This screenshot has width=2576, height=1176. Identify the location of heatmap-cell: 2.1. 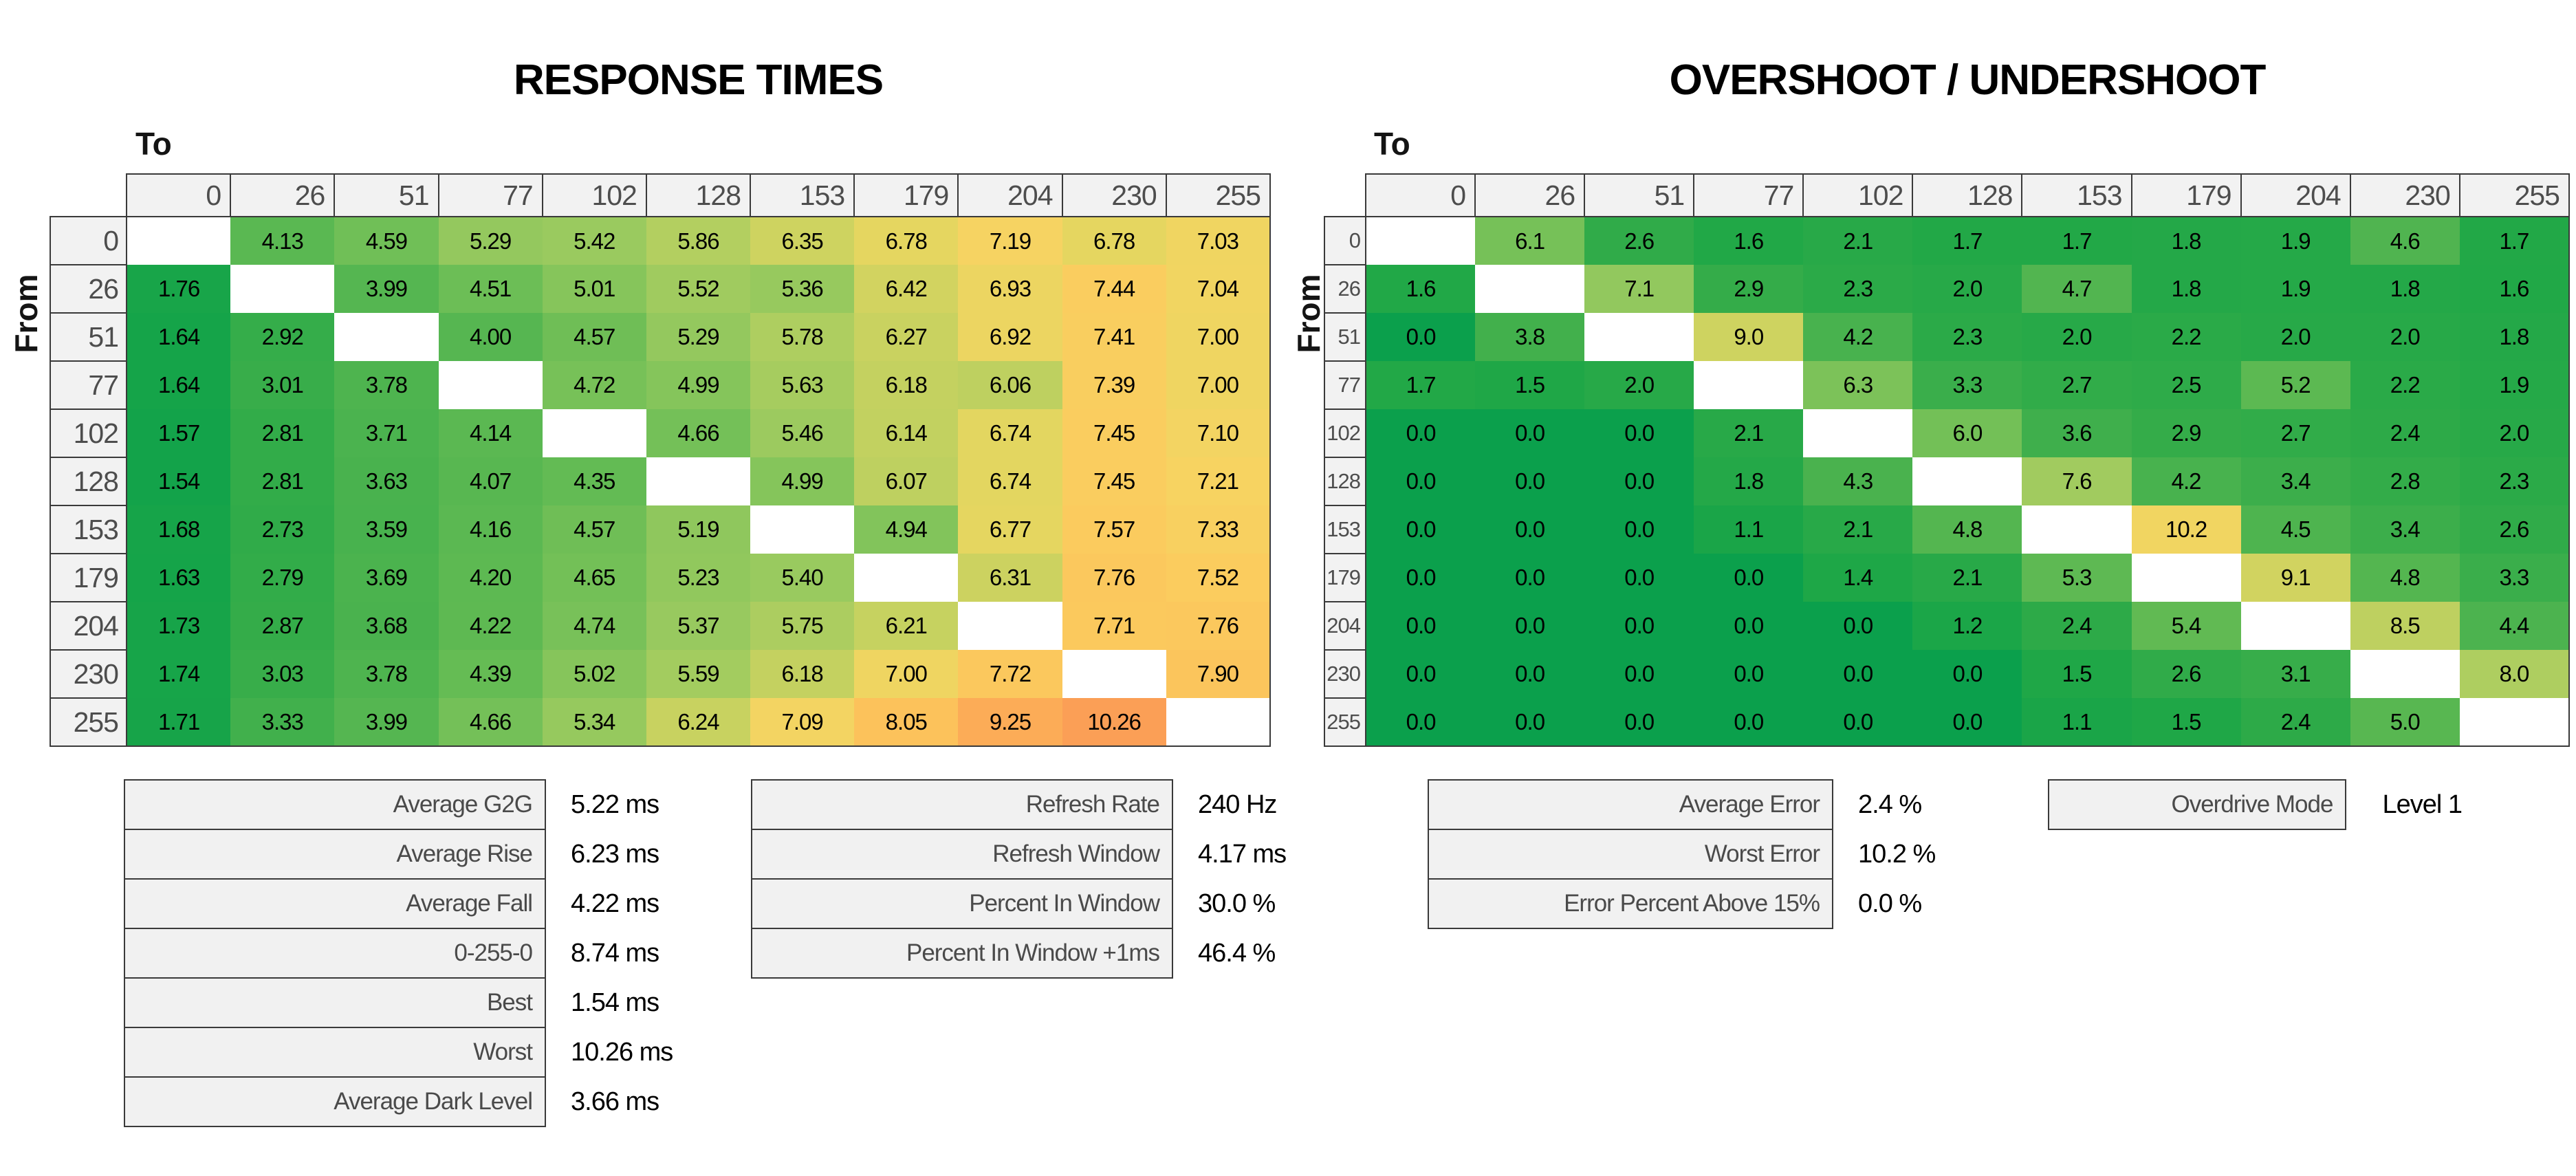
(1858, 241).